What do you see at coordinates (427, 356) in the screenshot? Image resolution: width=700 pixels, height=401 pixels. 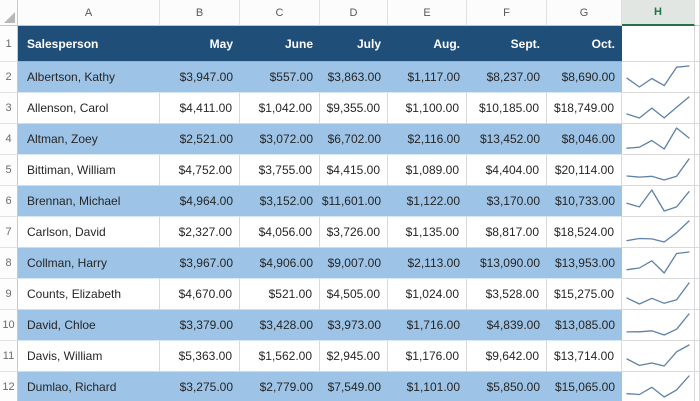 I see `cell-E11: $1,176.00` at bounding box center [427, 356].